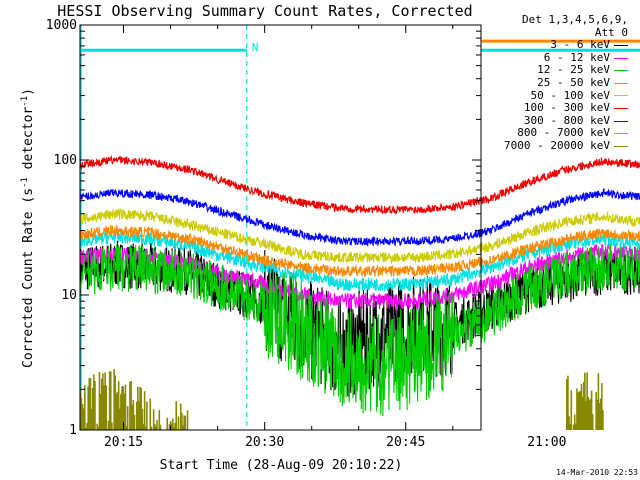 The height and width of the screenshot is (480, 640). What do you see at coordinates (123, 442) in the screenshot?
I see `x-tick-label: 20:15` at bounding box center [123, 442].